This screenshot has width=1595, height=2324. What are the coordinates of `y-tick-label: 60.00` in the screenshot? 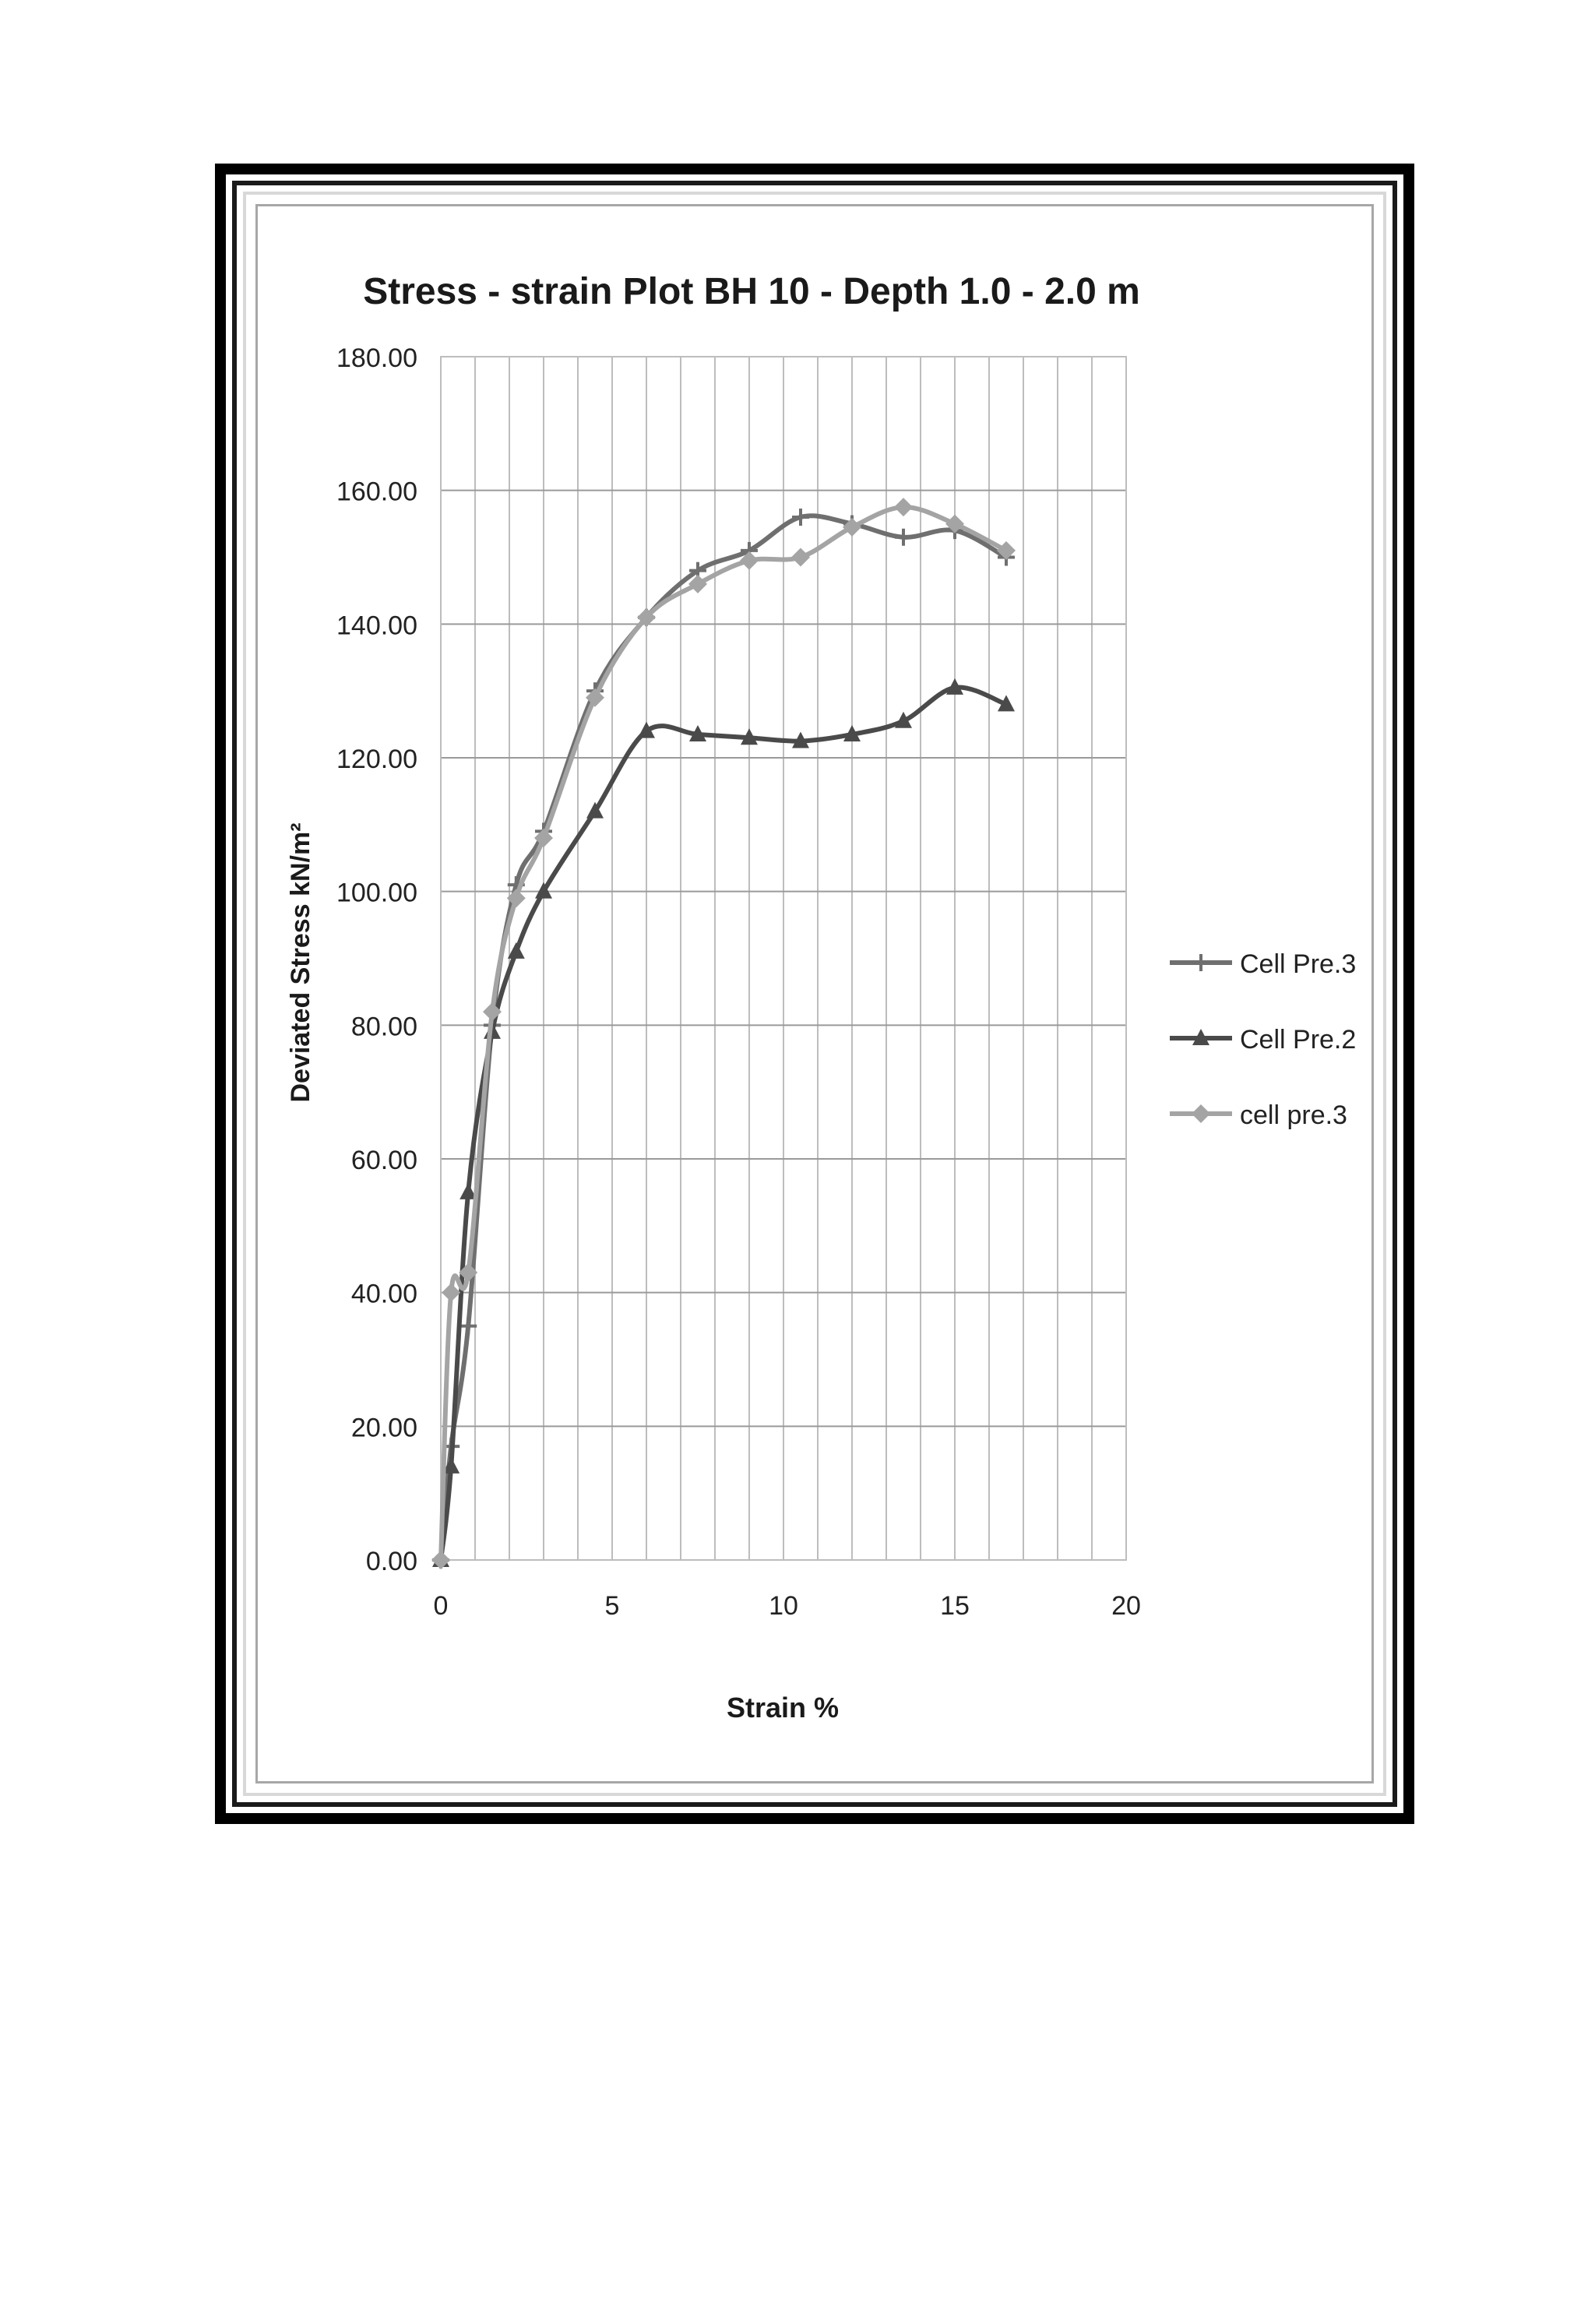 It's located at (384, 1160).